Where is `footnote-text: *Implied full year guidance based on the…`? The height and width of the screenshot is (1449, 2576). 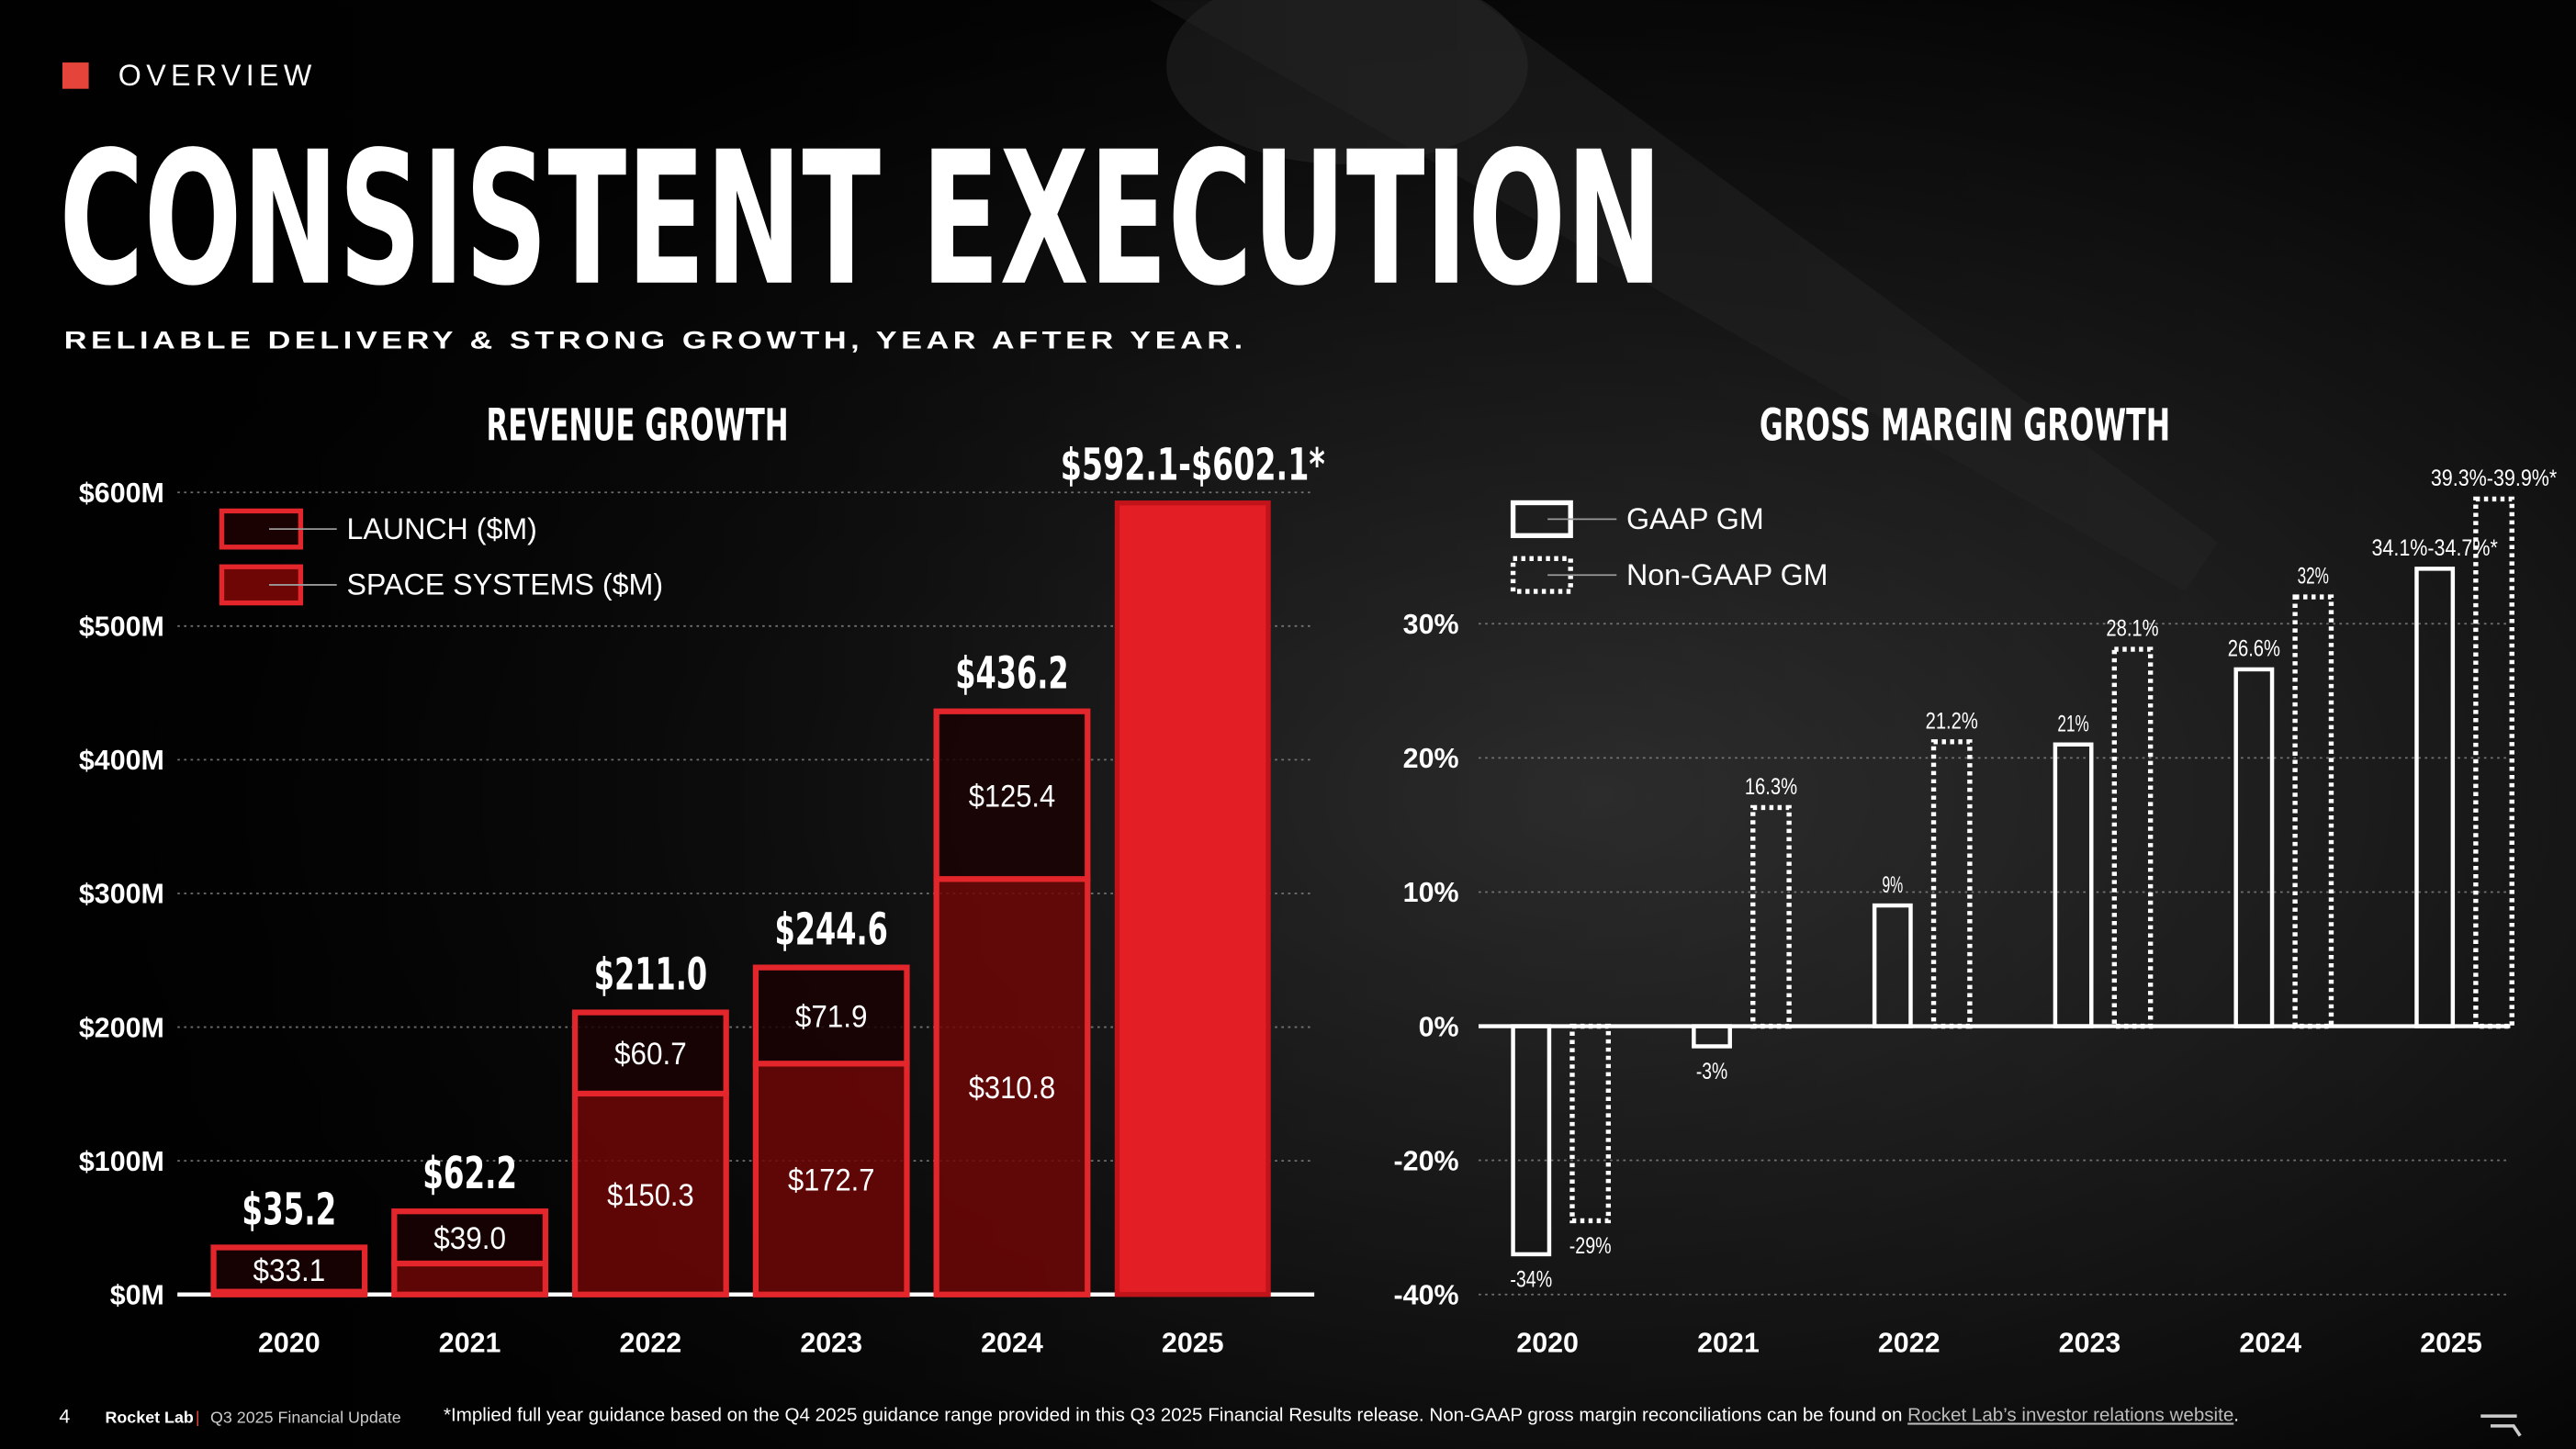
footnote-text: *Implied full year guidance based on the… is located at coordinates (1175, 1414).